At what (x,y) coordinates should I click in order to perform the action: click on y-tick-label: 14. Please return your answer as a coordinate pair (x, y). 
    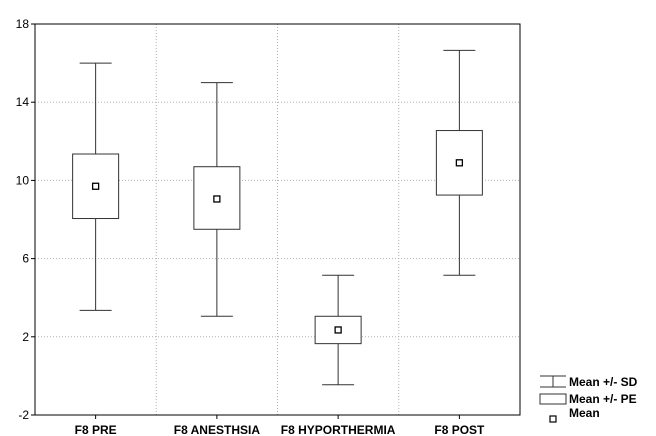
    Looking at the image, I should click on (23, 102).